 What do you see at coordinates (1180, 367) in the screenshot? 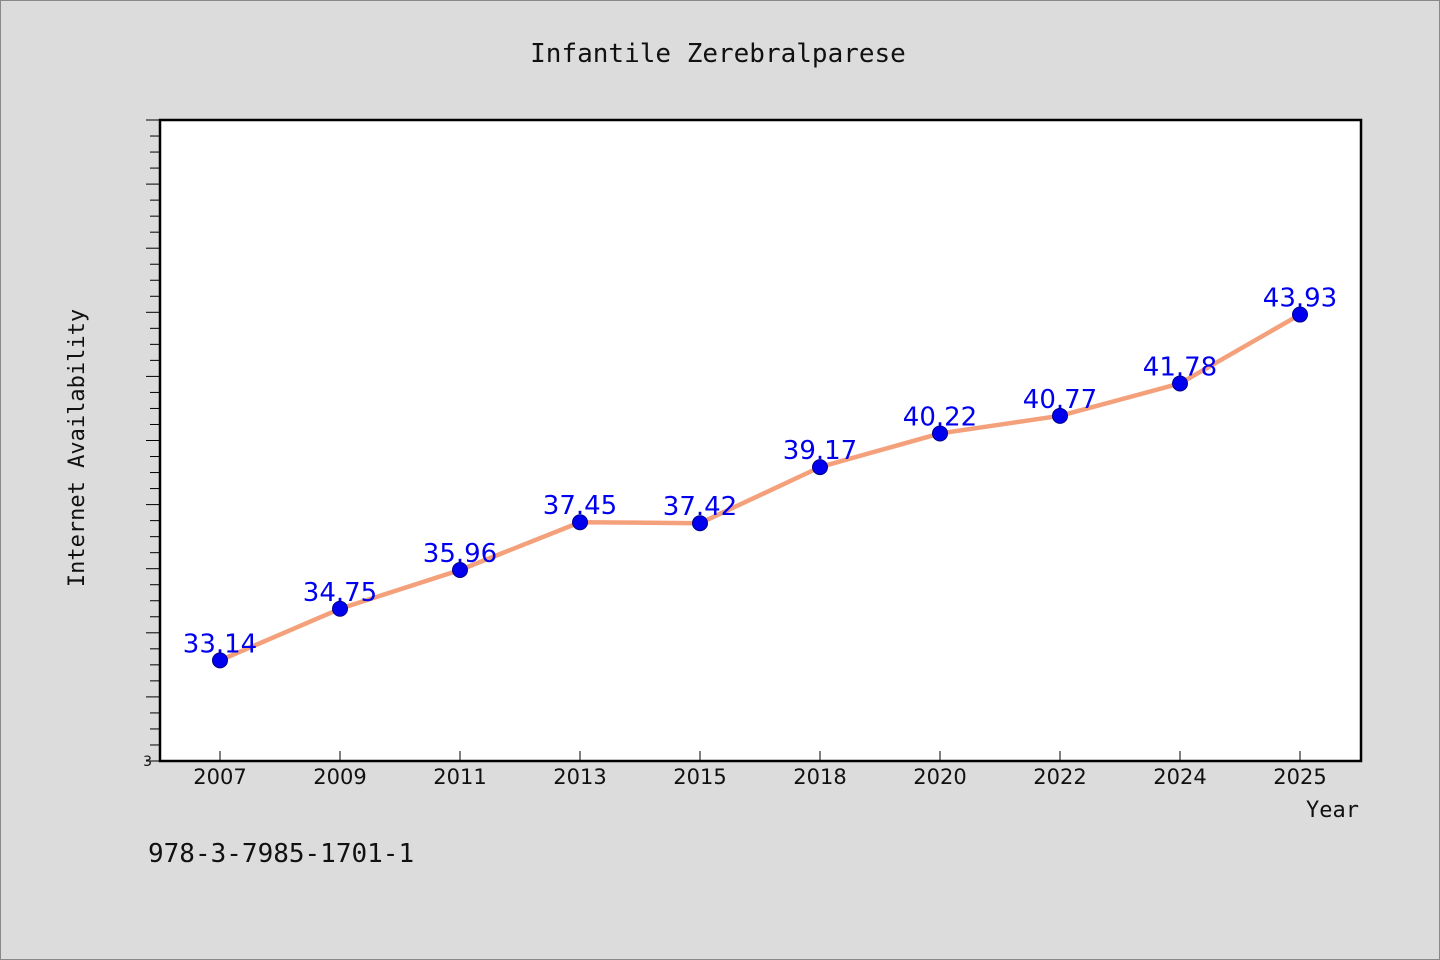
I see `data-label: 41.78` at bounding box center [1180, 367].